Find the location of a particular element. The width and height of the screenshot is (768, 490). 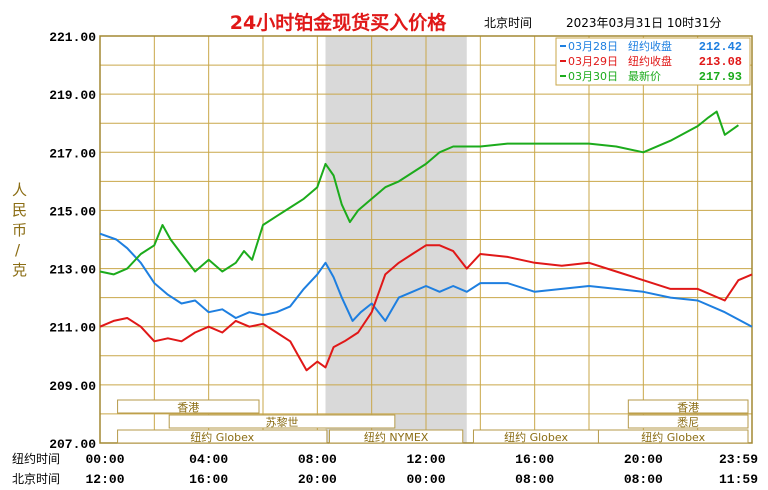

legend-value: 217.93 is located at coordinates (720, 77).